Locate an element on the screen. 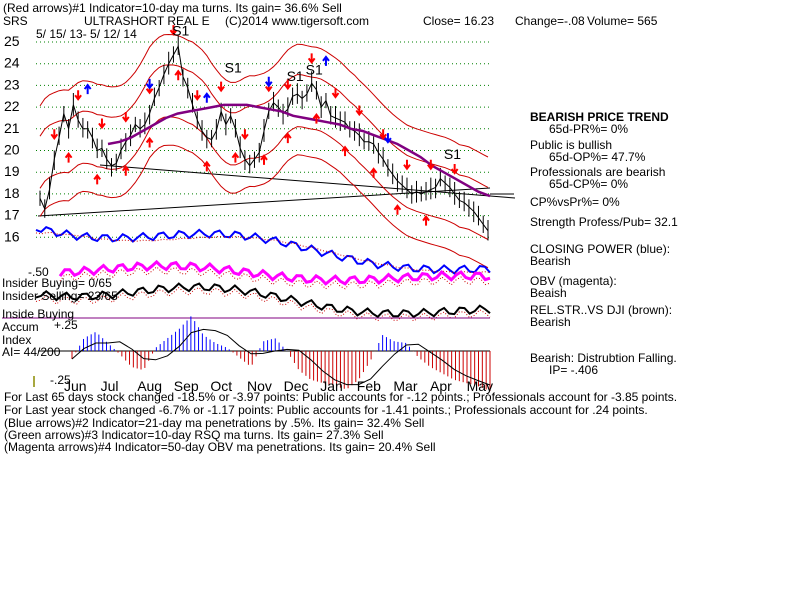 The width and height of the screenshot is (800, 600). index-label: Index is located at coordinates (16, 340).